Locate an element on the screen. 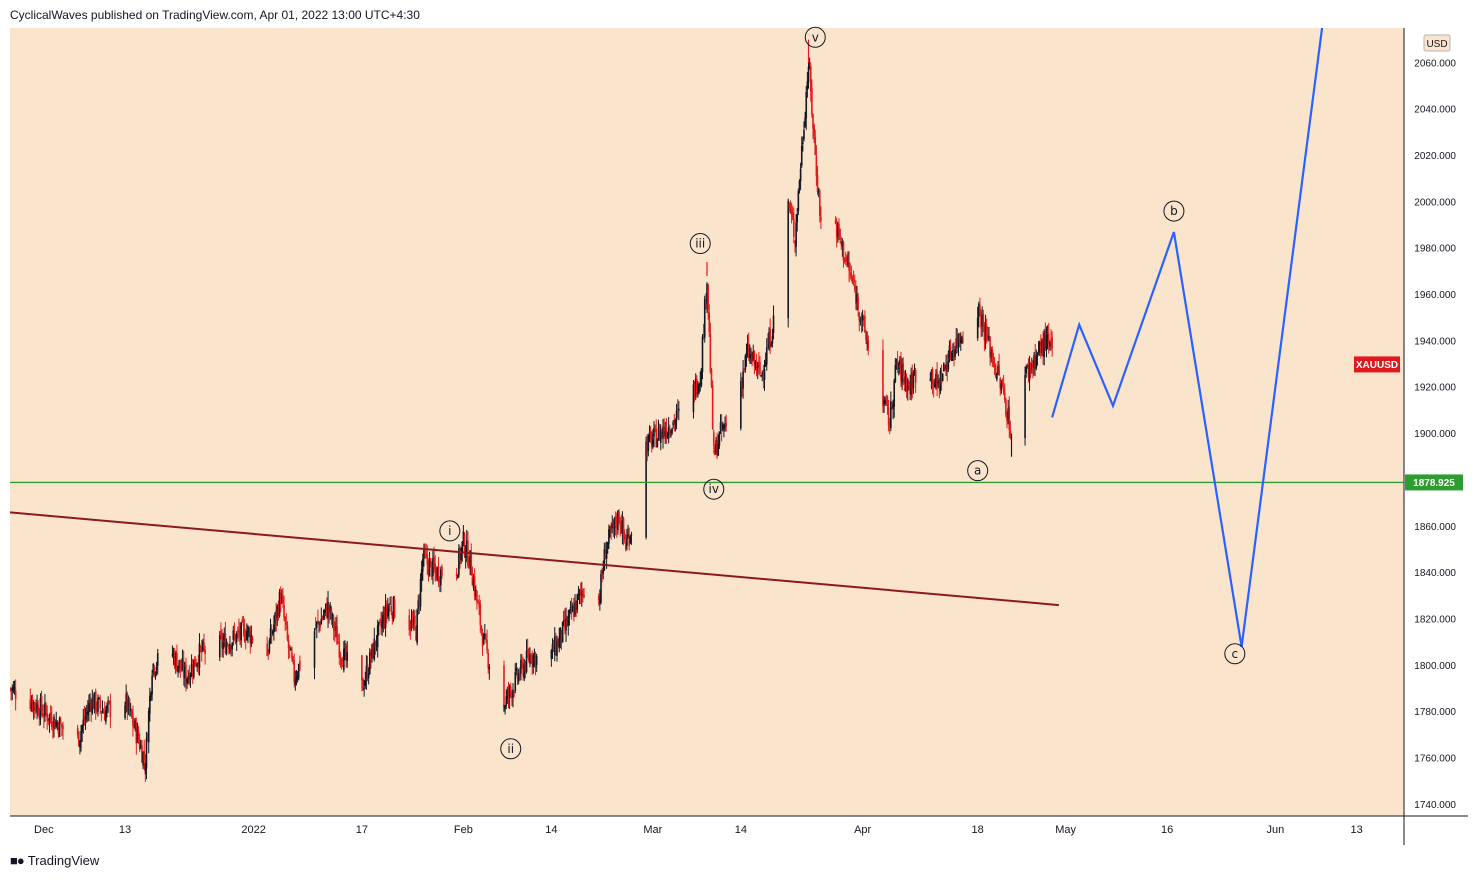 The image size is (1478, 880). price-tick-label: 1740.000 is located at coordinates (1435, 805).